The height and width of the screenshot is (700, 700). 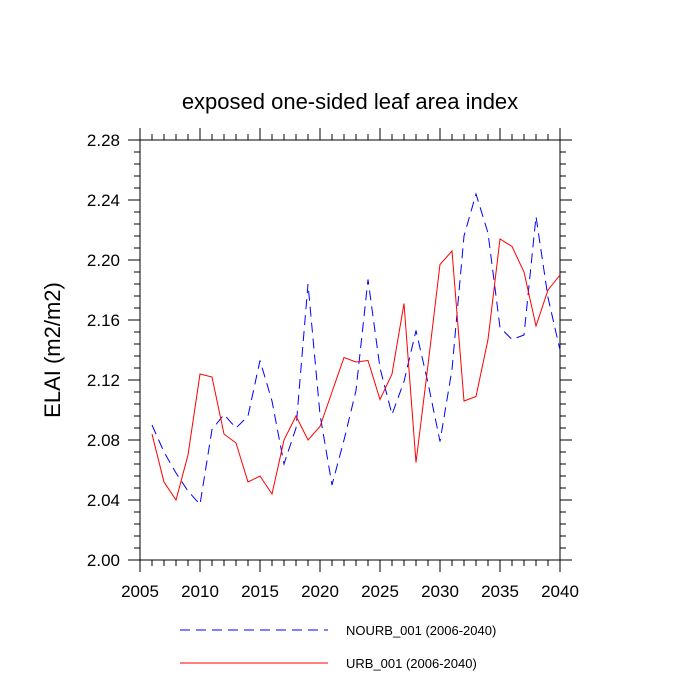 I want to click on x-tick-label: 2015, so click(x=260, y=591).